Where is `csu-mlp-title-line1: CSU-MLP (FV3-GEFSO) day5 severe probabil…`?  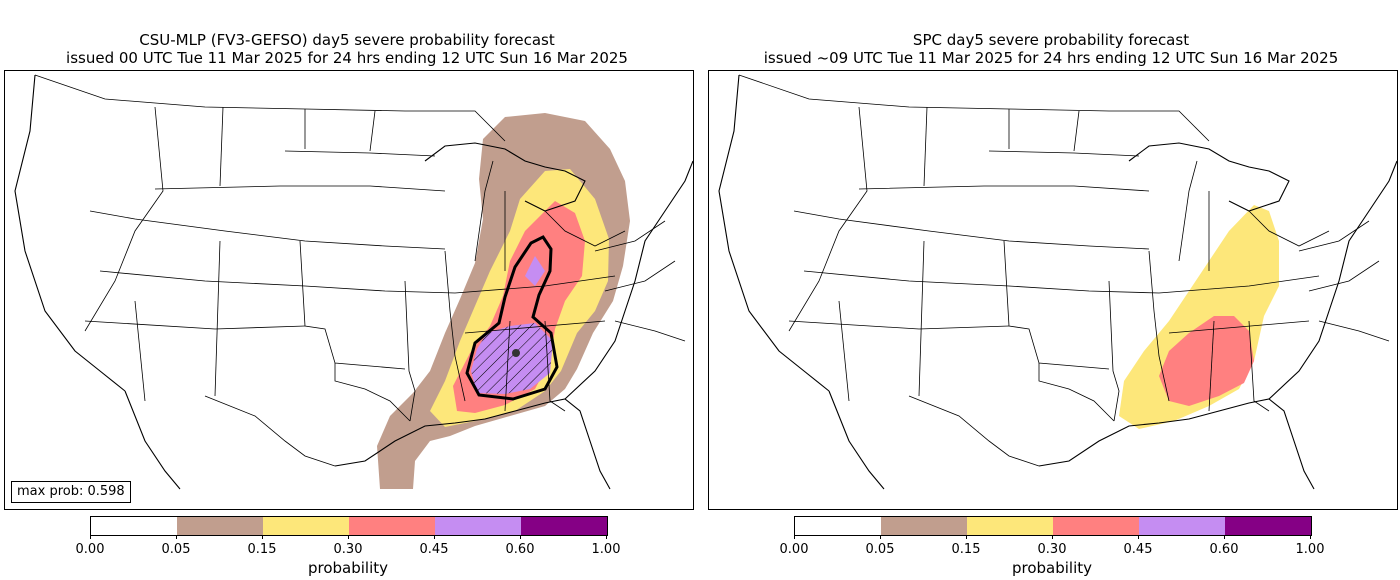 csu-mlp-title-line1: CSU-MLP (FV3-GEFSO) day5 severe probabil… is located at coordinates (347, 40).